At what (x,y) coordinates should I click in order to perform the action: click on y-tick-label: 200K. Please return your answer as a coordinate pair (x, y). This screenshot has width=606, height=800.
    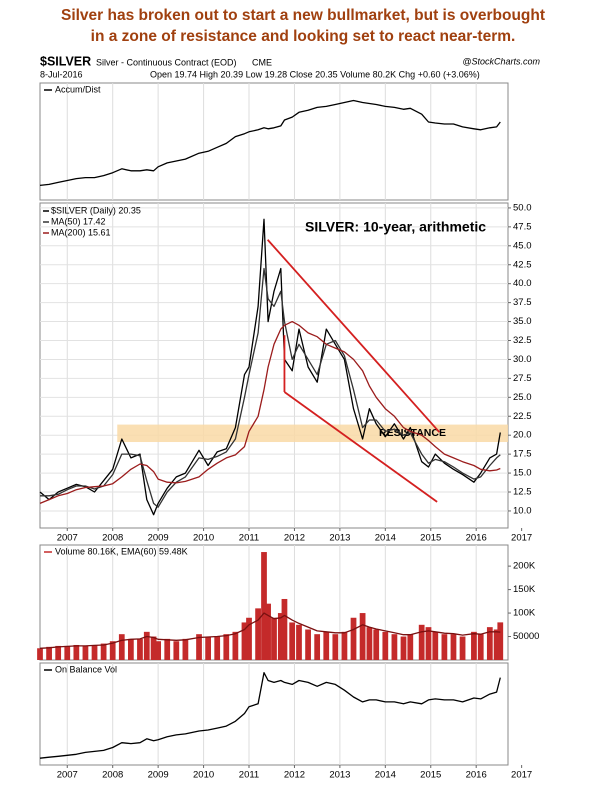
    Looking at the image, I should click on (524, 566).